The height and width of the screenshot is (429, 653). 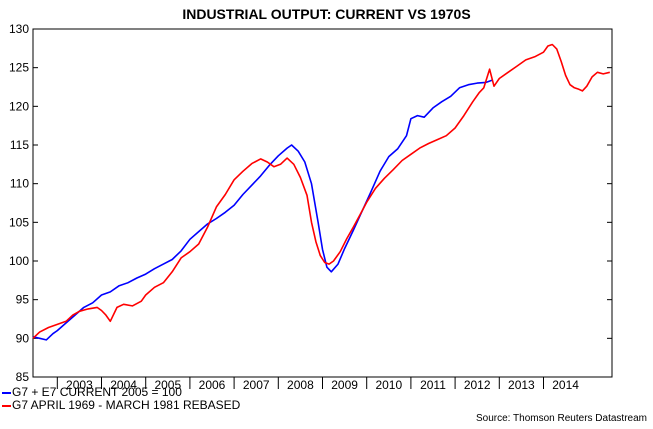 What do you see at coordinates (19, 261) in the screenshot?
I see `y-tick-label: 100` at bounding box center [19, 261].